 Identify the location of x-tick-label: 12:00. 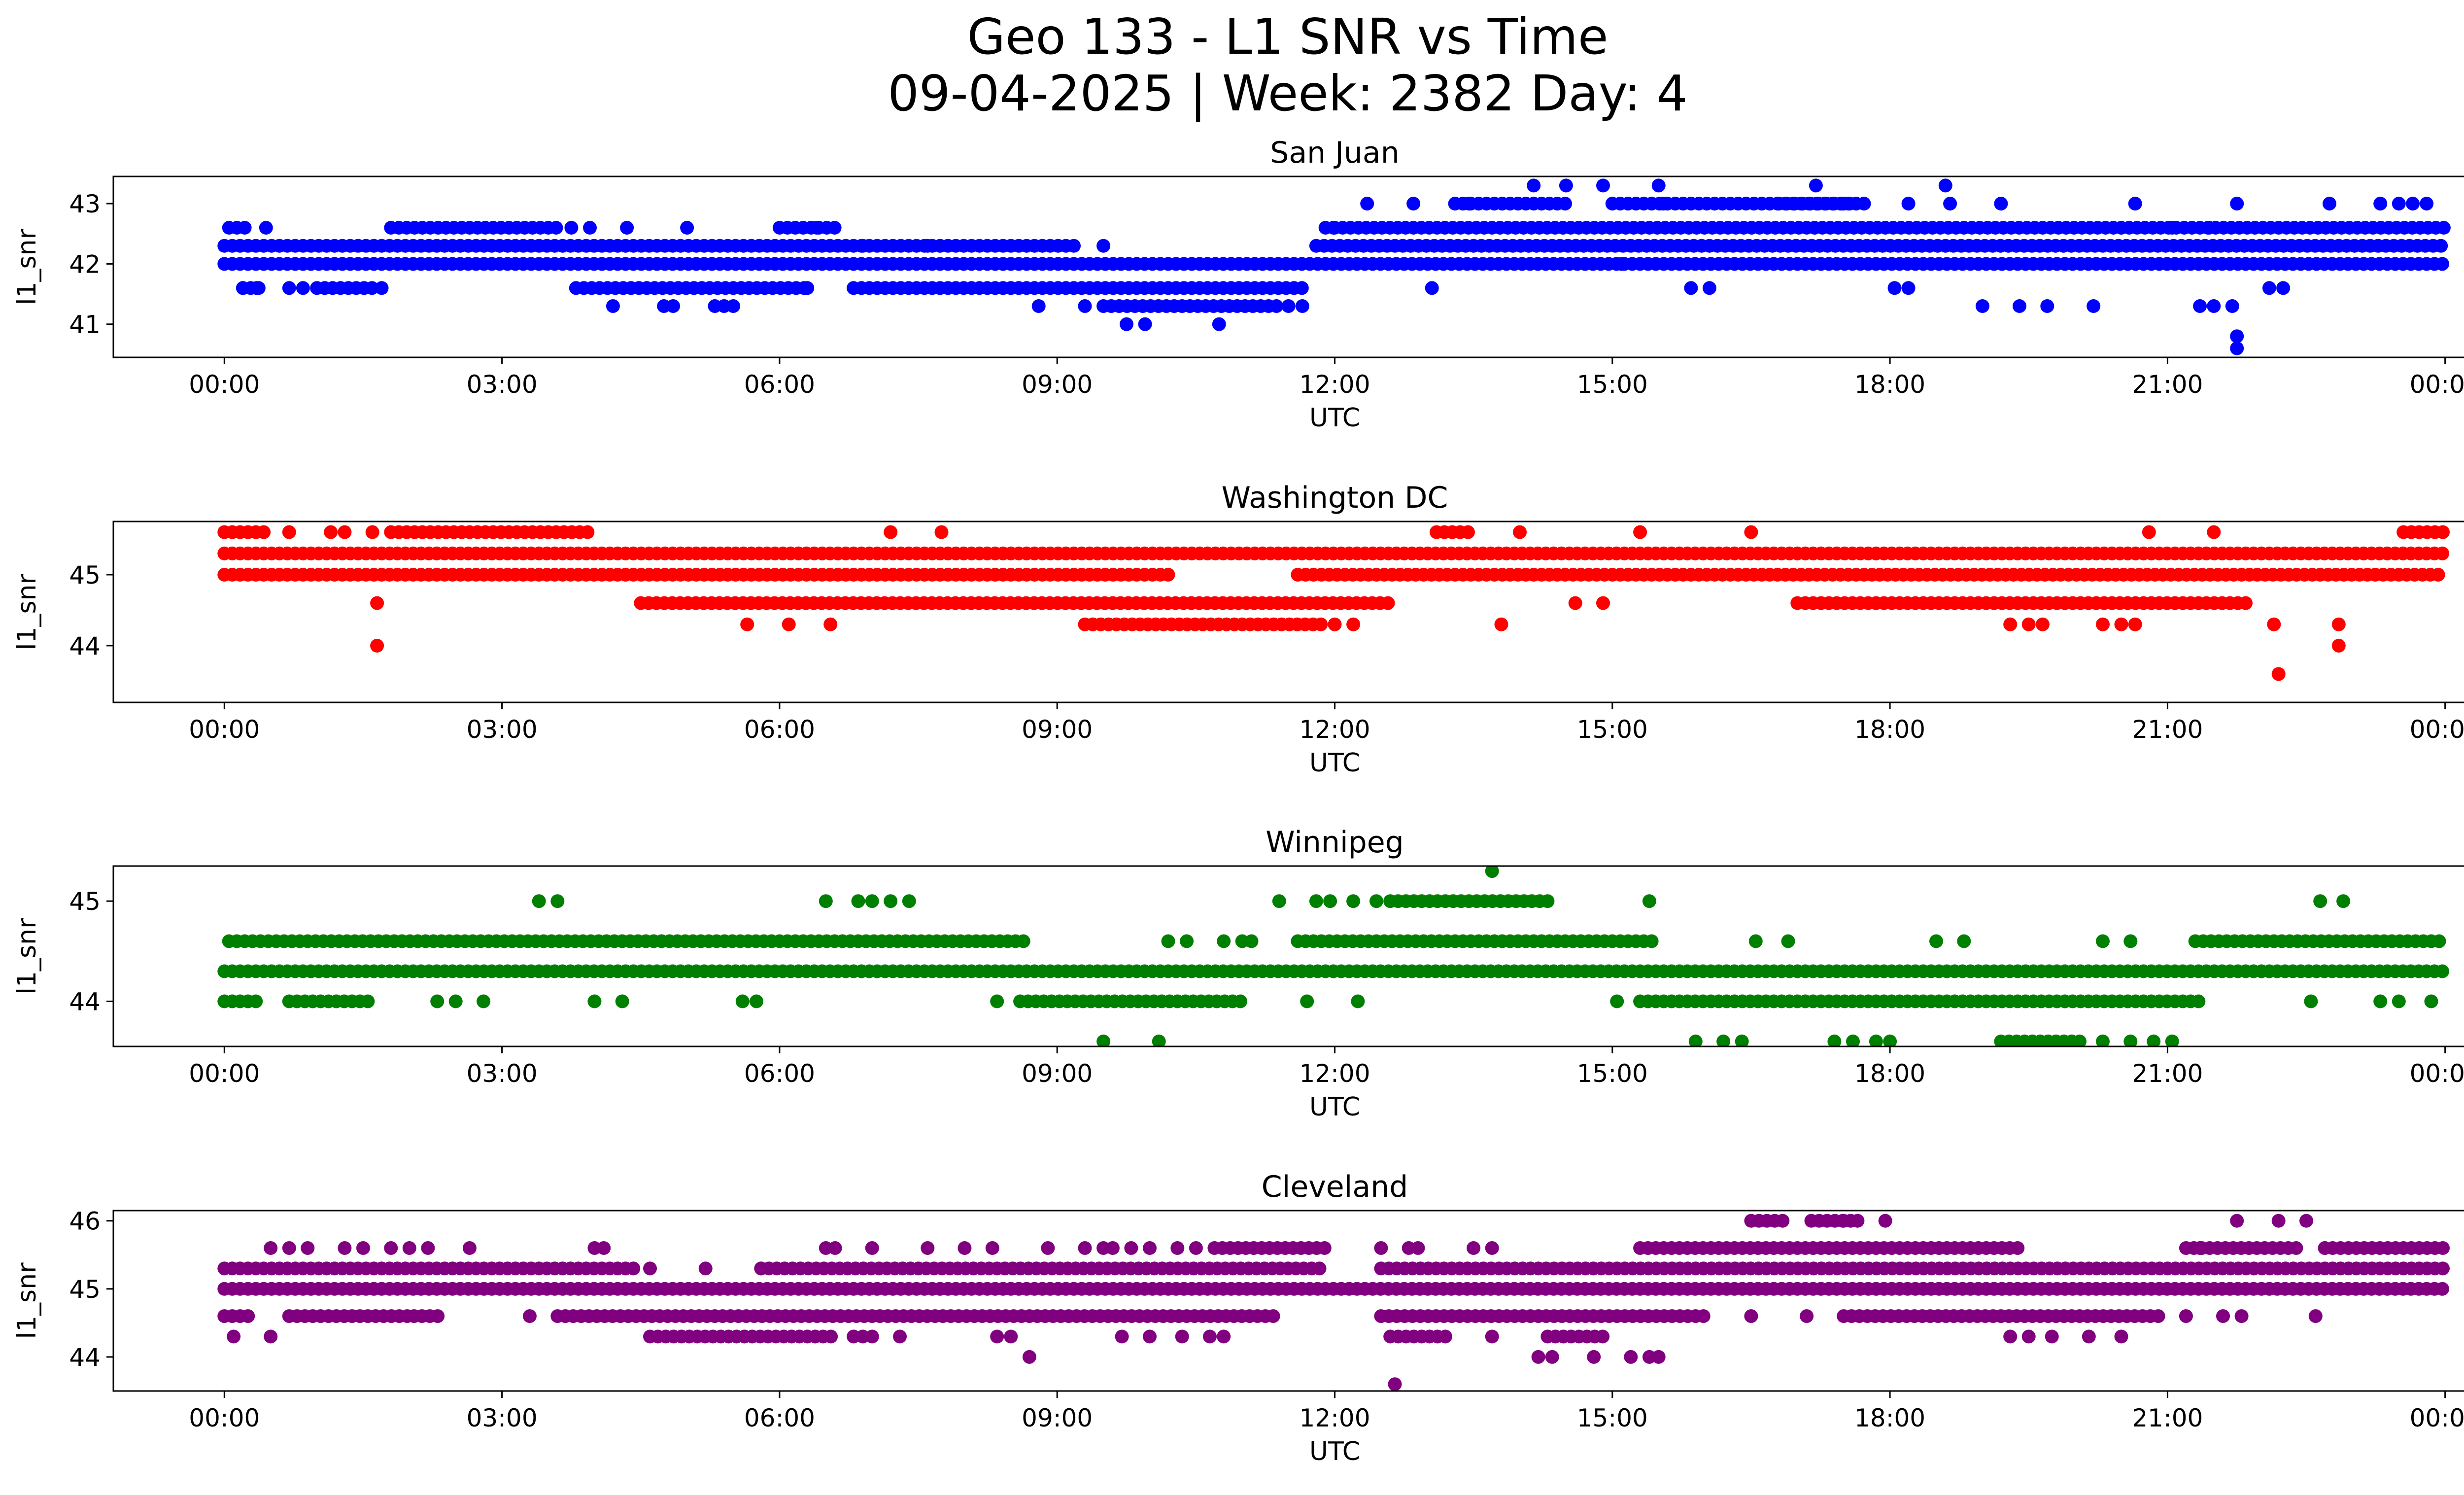
(1334, 1418).